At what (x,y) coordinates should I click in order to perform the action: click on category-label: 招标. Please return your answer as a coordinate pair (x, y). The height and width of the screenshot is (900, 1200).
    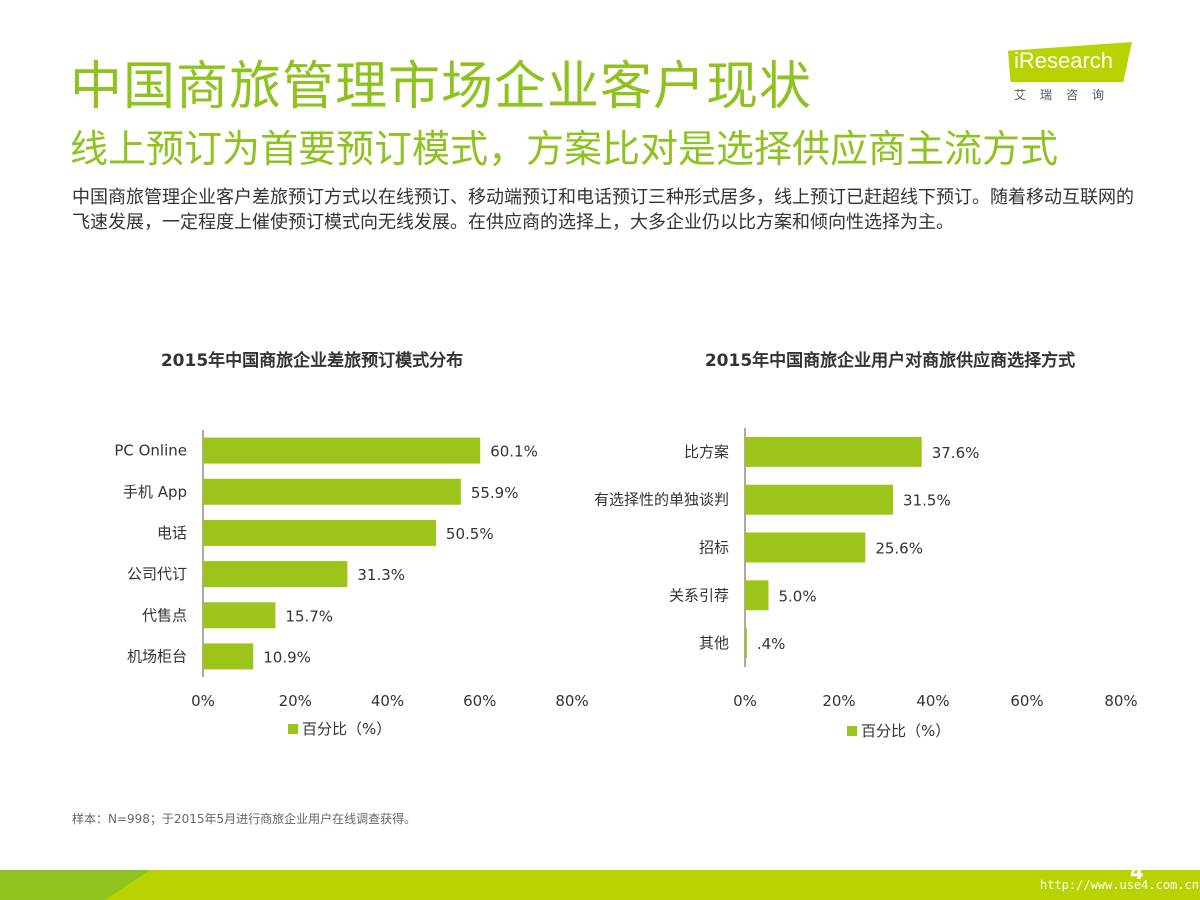
    Looking at the image, I should click on (714, 548).